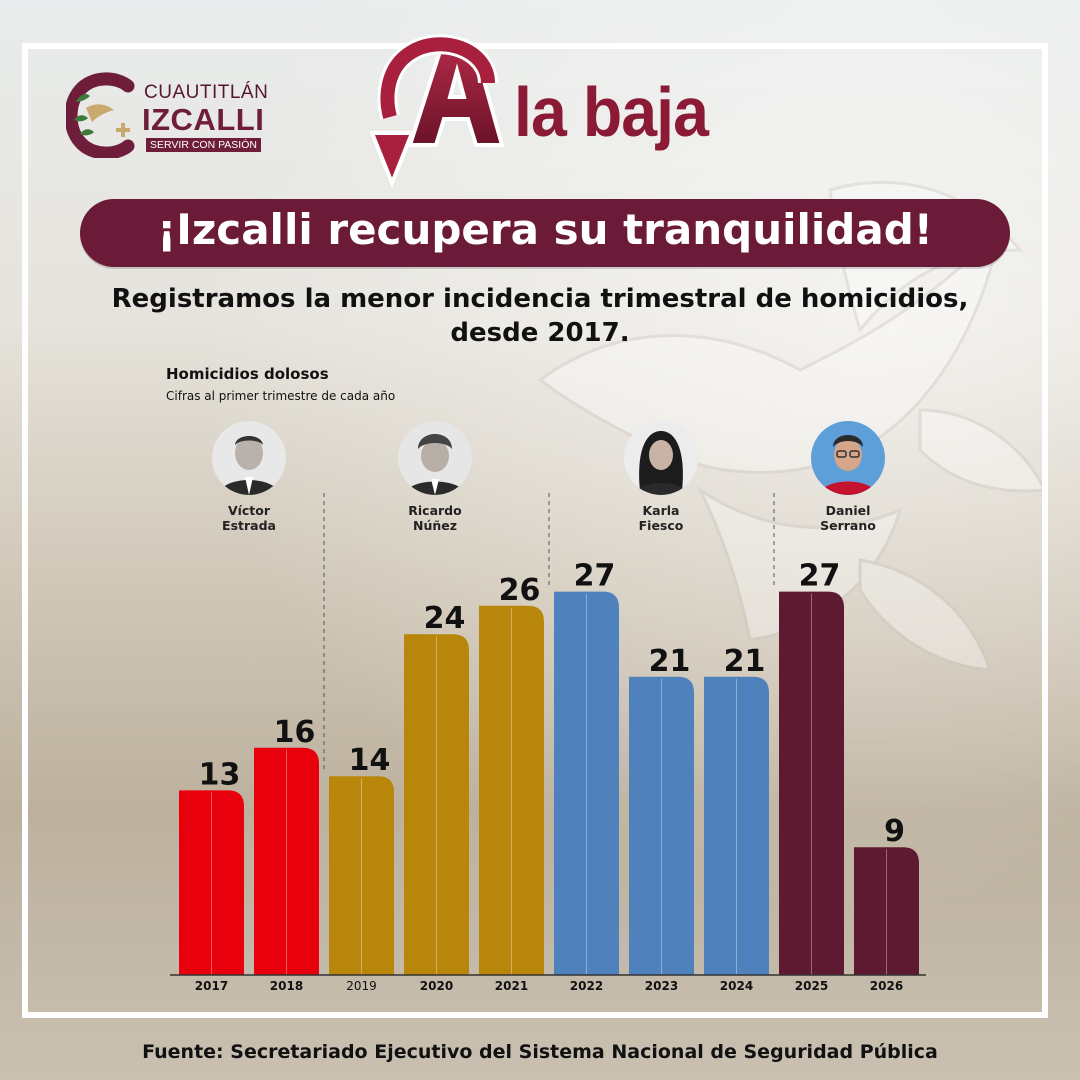 The image size is (1080, 1080). What do you see at coordinates (281, 396) in the screenshot?
I see `chart-subtitle: Cifras al primer trimestre de cada año` at bounding box center [281, 396].